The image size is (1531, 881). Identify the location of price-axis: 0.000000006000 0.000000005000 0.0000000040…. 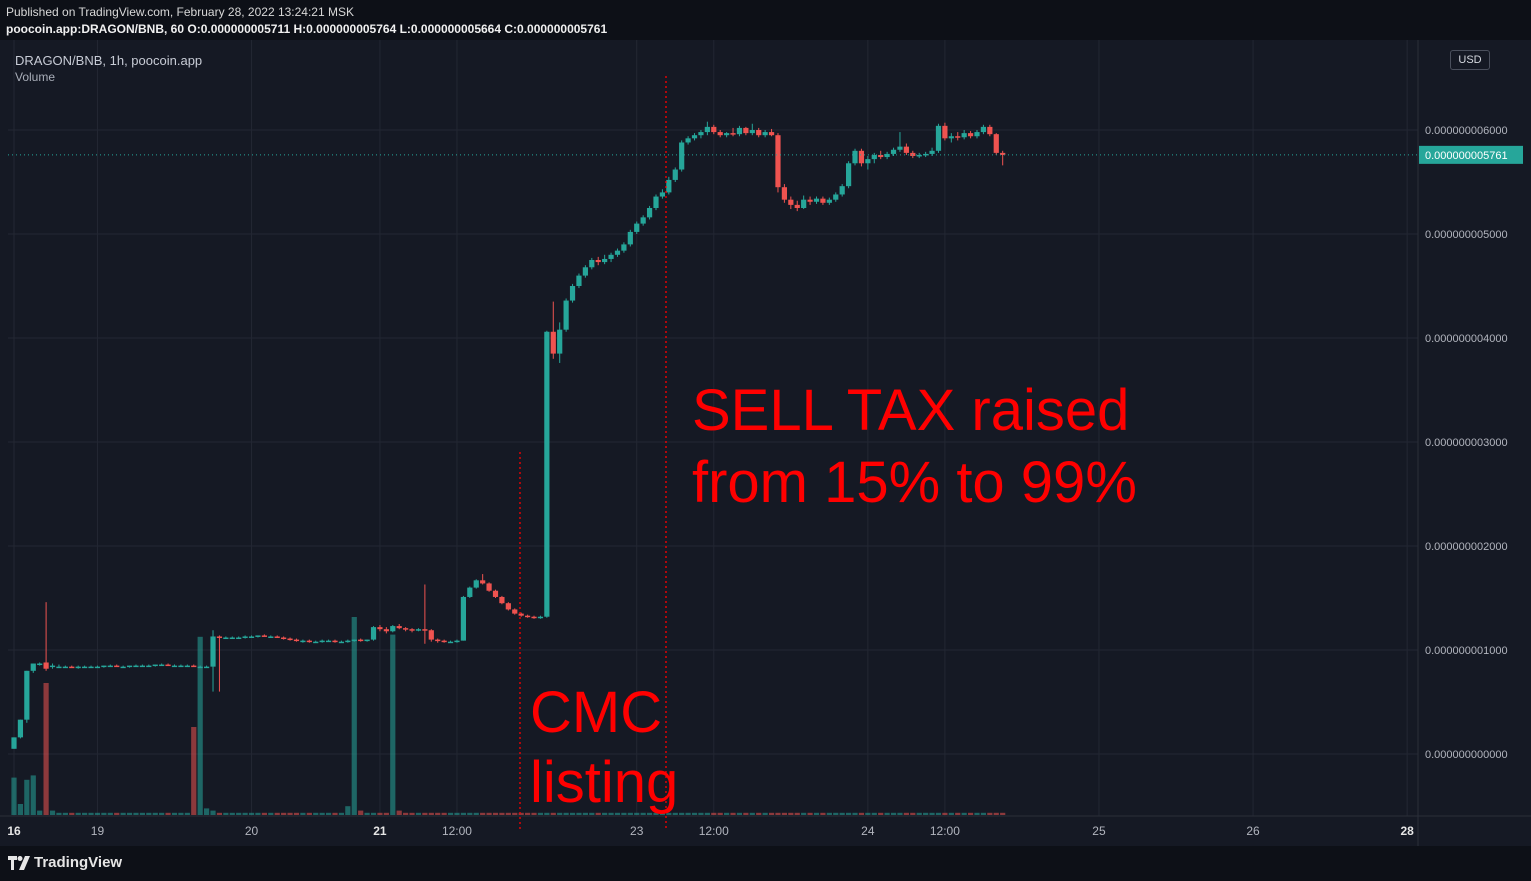
(1471, 443).